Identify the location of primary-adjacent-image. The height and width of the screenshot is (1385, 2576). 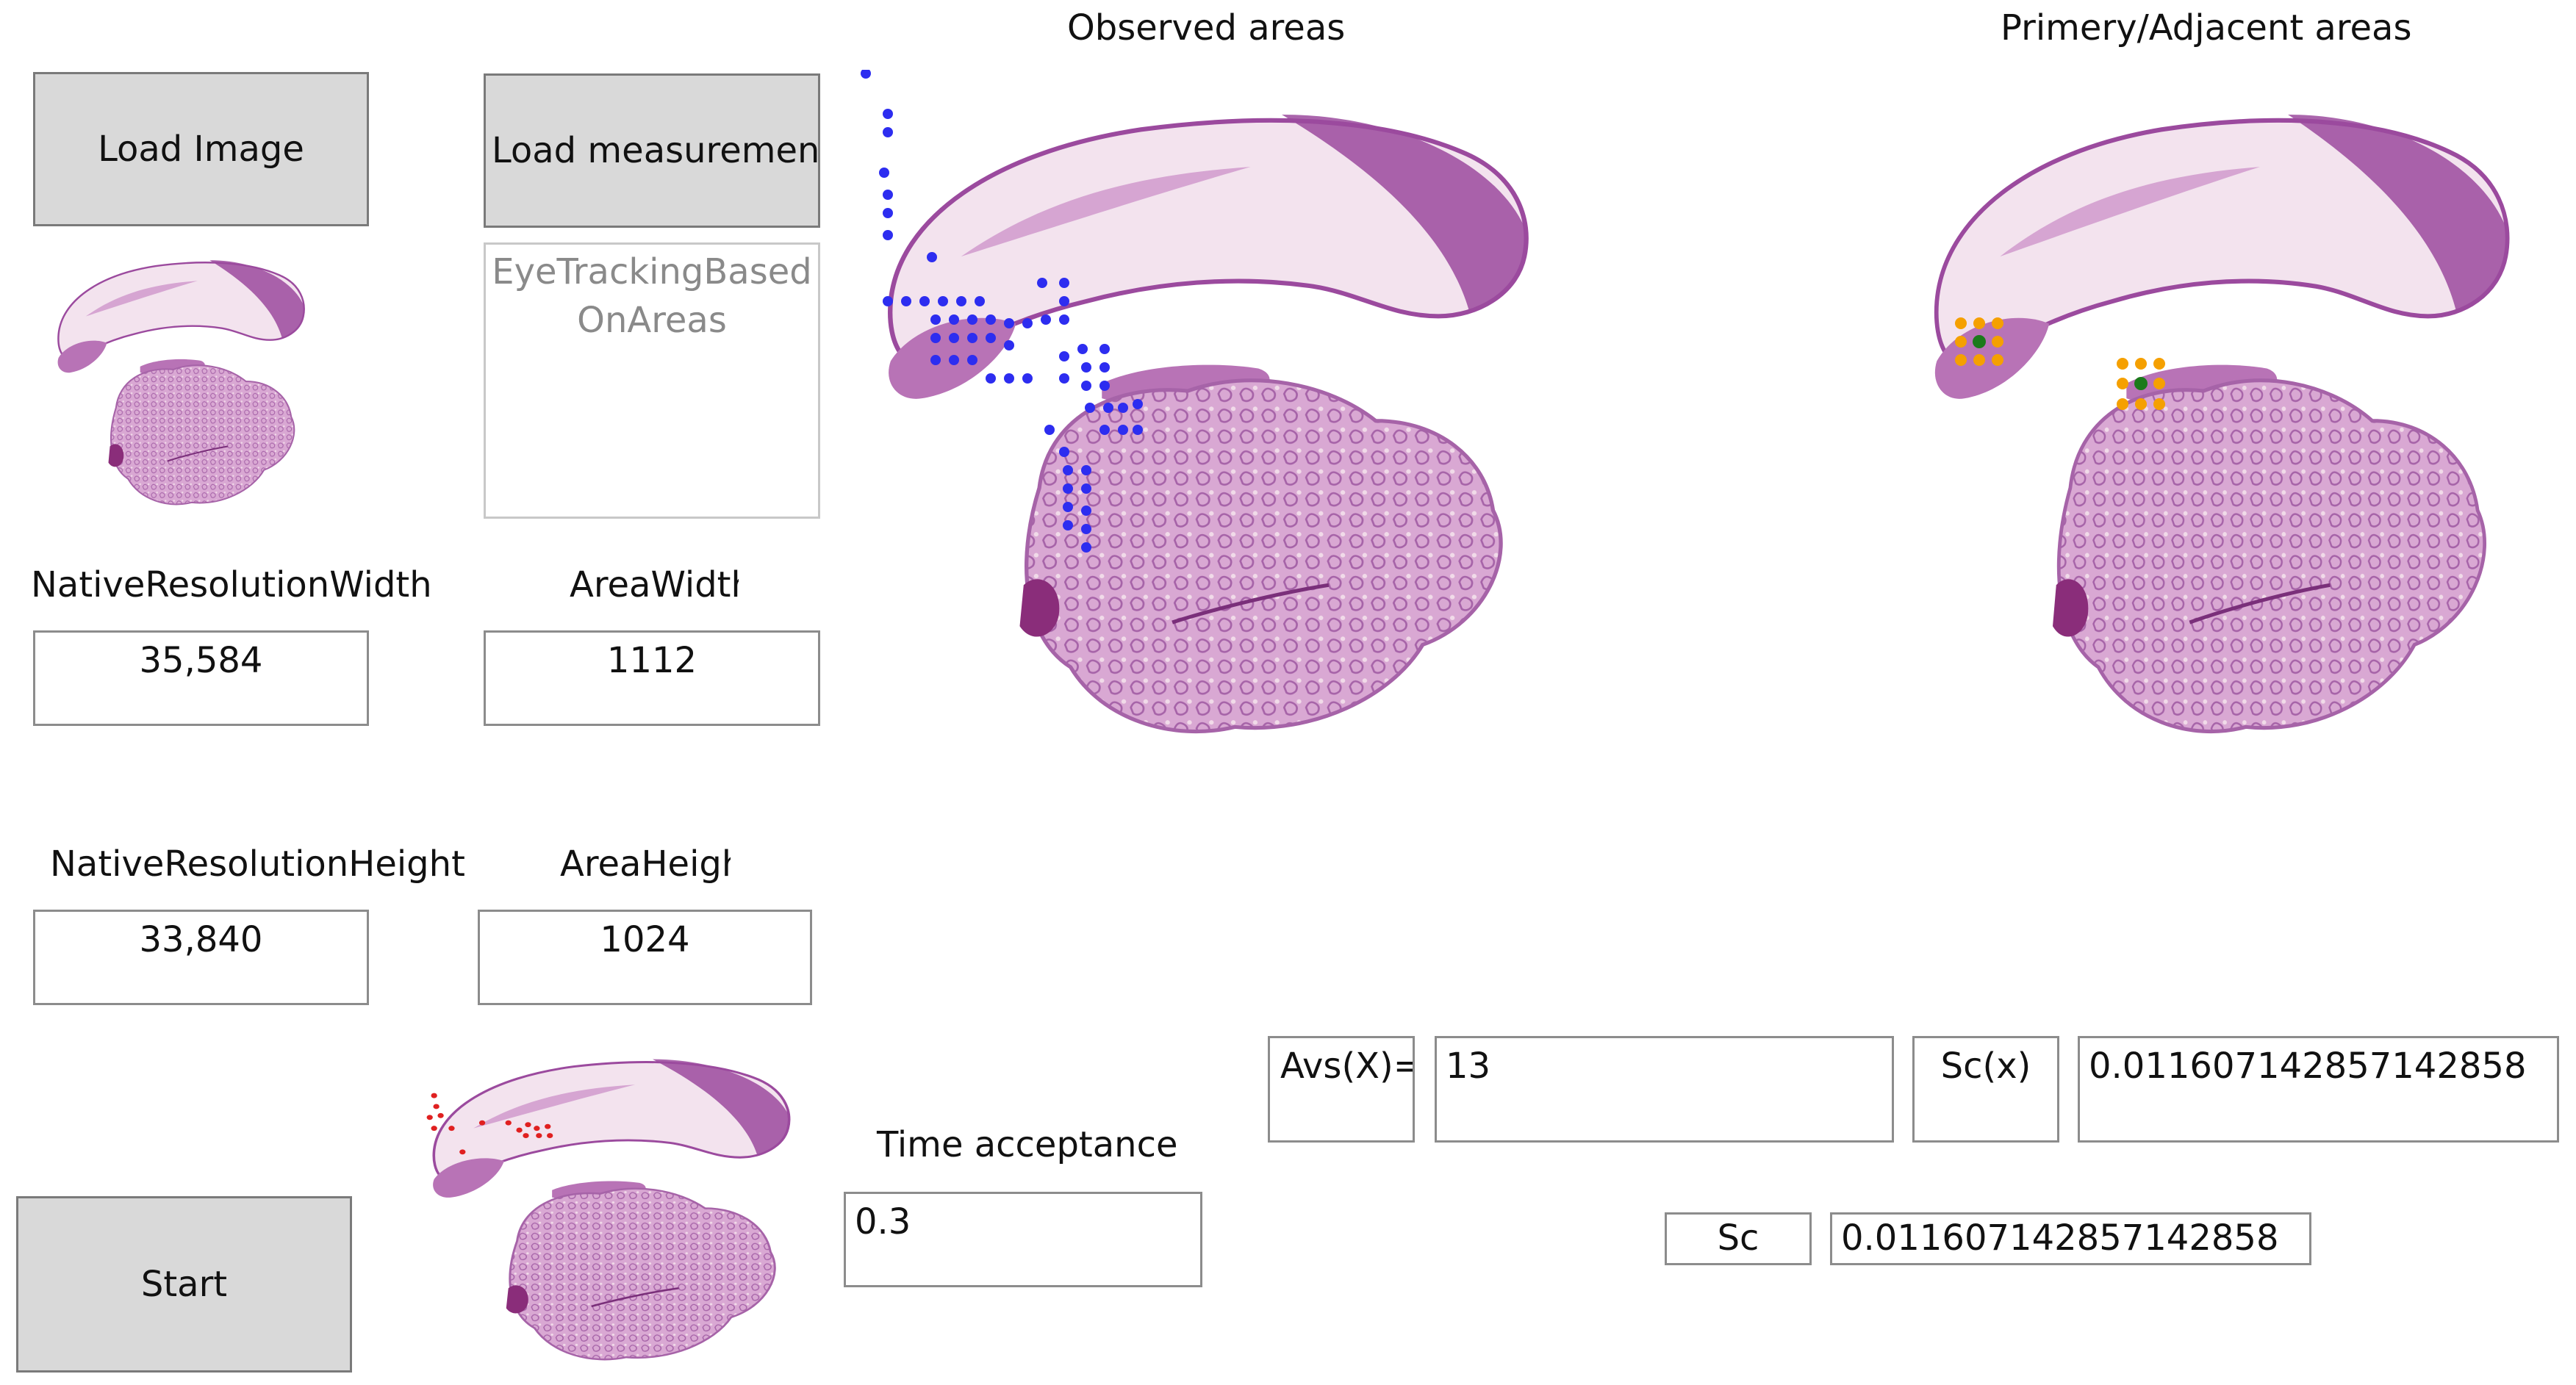
(2211, 413).